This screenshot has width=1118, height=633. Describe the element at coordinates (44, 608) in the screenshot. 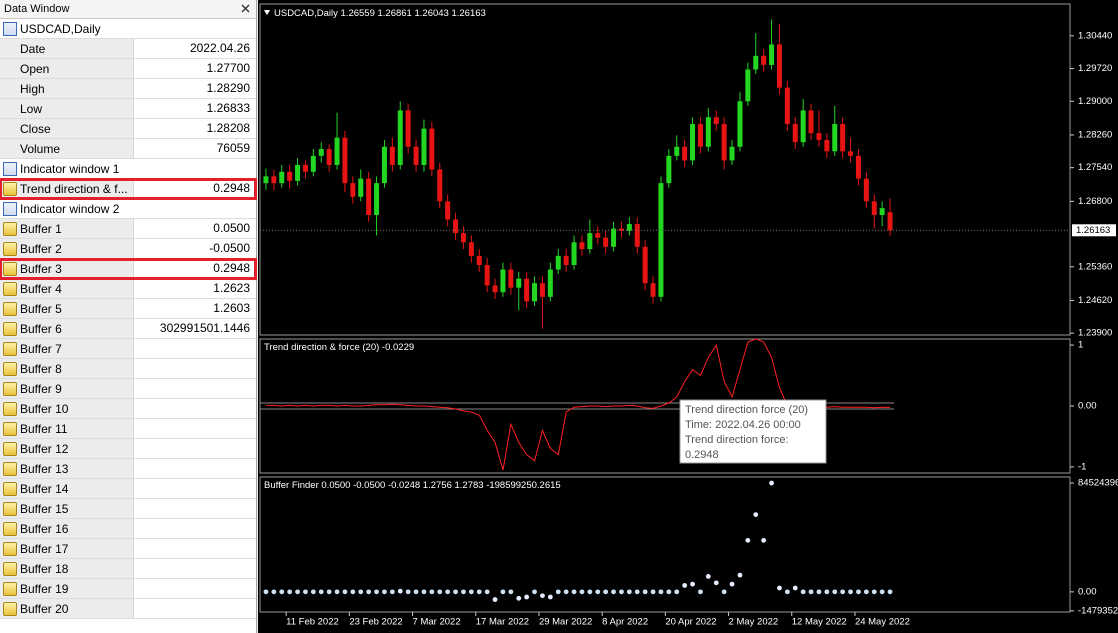

I see `row-label: Buffer 20` at that location.